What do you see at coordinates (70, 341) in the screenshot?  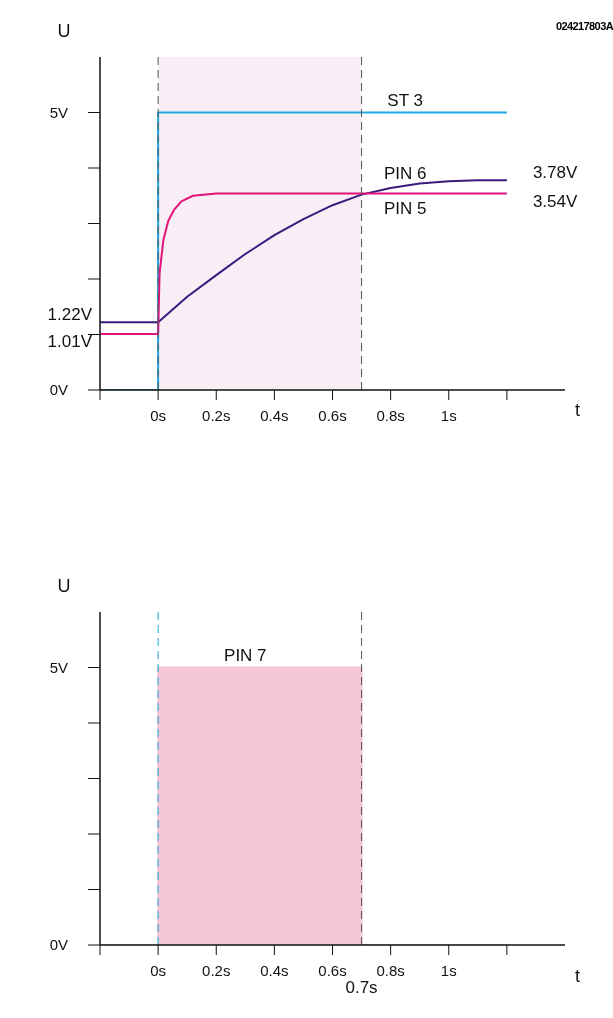 I see `annotation: 1.01V` at bounding box center [70, 341].